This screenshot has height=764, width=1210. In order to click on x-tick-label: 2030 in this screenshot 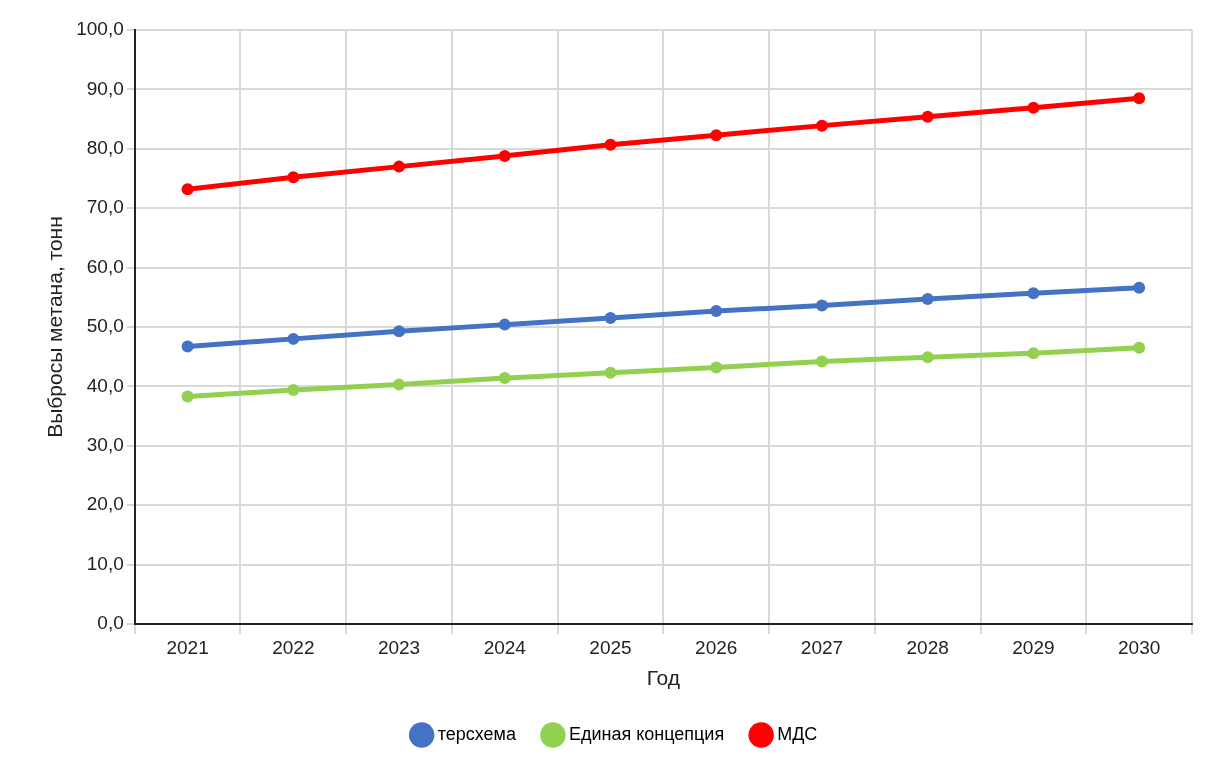, I will do `click(1139, 647)`.